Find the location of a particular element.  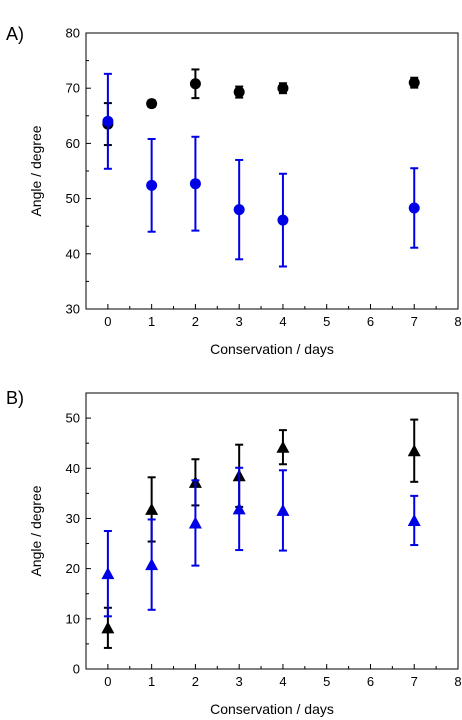

y-tick-label: 20 is located at coordinates (73, 568).